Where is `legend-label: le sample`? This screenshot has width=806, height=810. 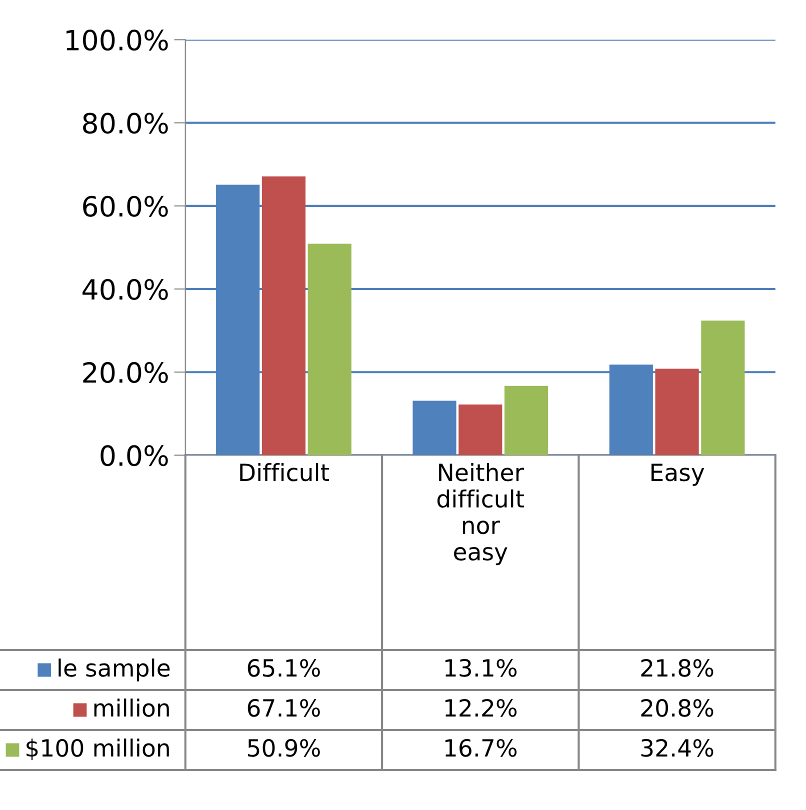 legend-label: le sample is located at coordinates (114, 670).